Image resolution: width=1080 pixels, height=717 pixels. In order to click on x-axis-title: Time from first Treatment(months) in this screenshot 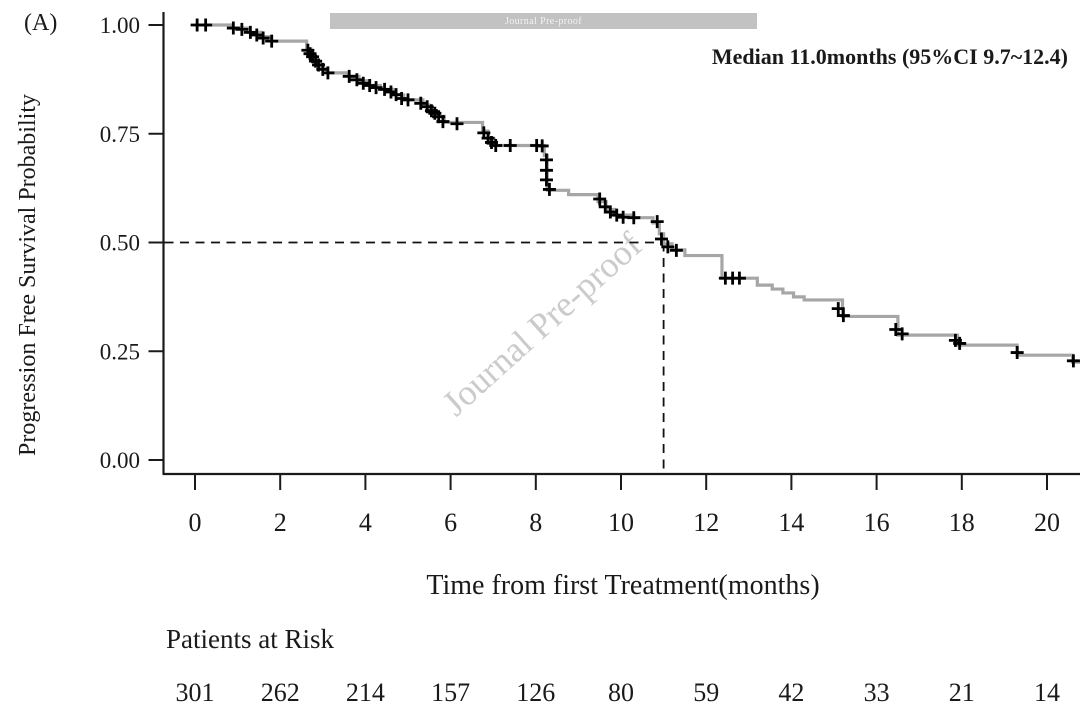, I will do `click(623, 585)`.